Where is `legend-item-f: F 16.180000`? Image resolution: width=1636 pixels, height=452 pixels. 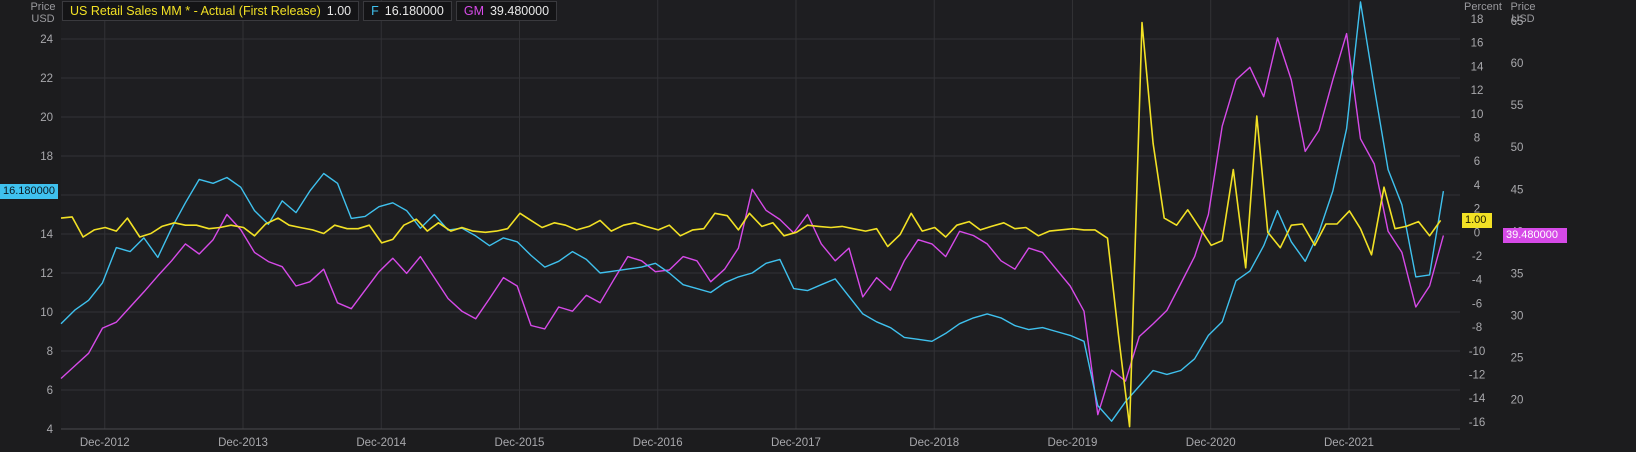 legend-item-f: F 16.180000 is located at coordinates (407, 11).